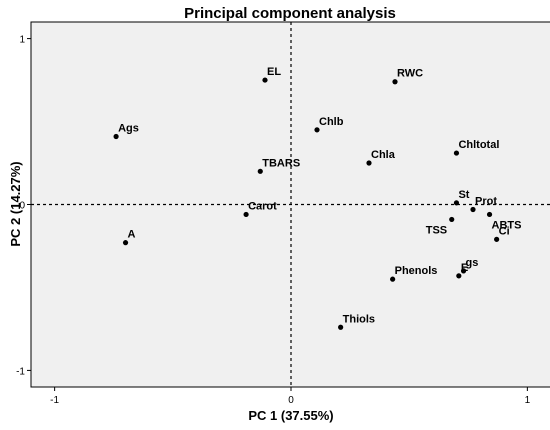 This screenshot has width=550, height=430. I want to click on chart-title: Principal component analysis, so click(290, 13).